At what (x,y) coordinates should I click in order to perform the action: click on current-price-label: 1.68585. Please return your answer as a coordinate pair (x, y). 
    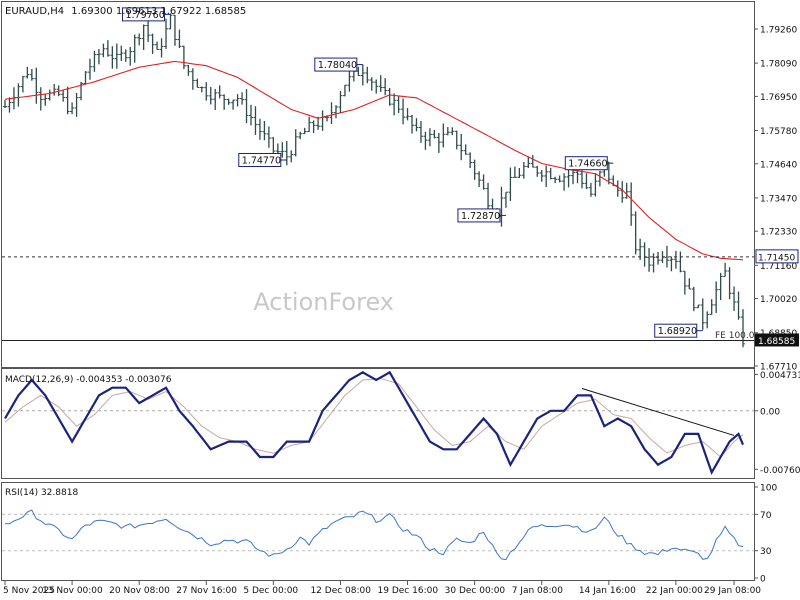
    Looking at the image, I should click on (776, 342).